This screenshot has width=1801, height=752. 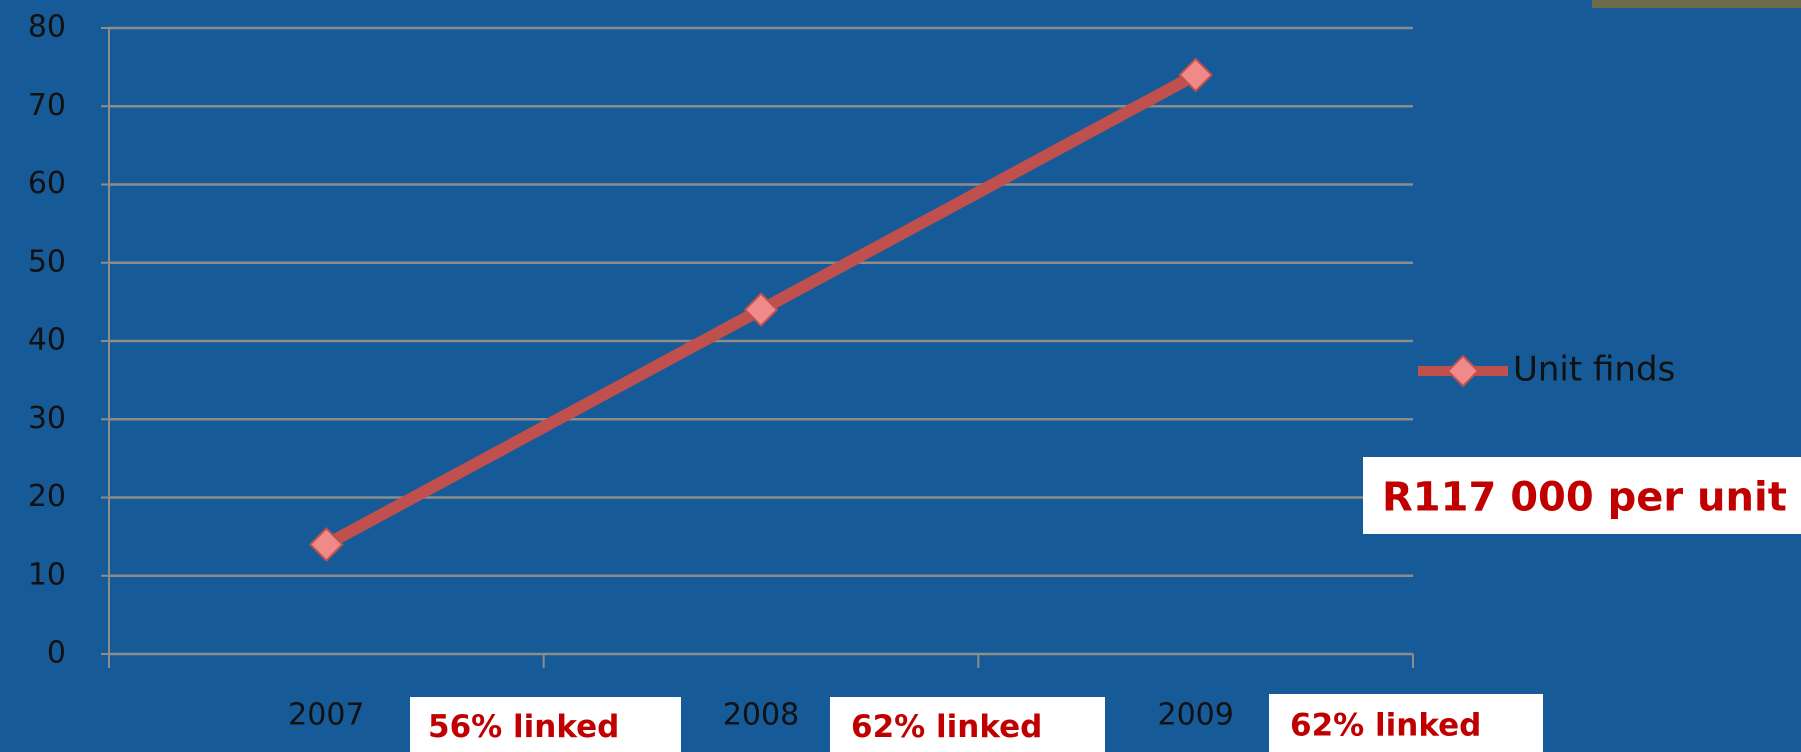 I want to click on y-tick-label: 20, so click(x=47, y=496).